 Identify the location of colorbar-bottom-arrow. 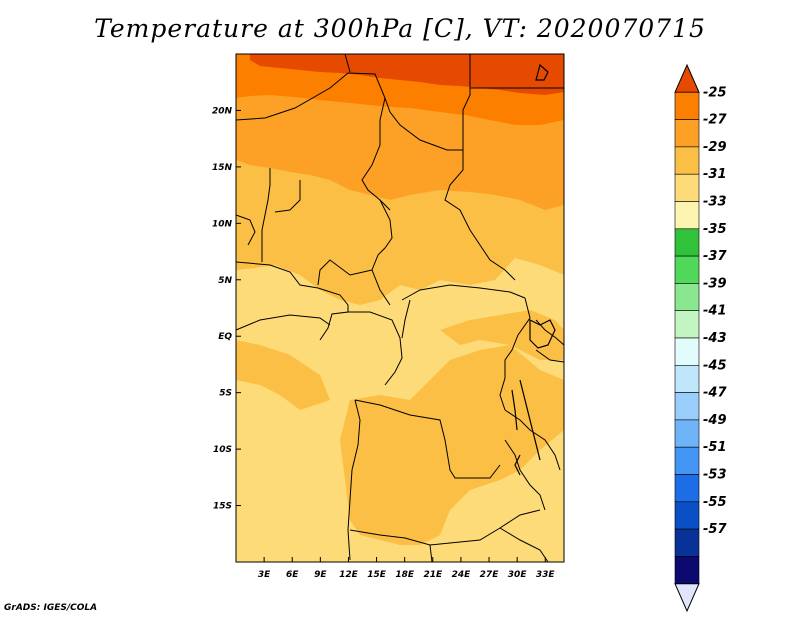
(687, 598).